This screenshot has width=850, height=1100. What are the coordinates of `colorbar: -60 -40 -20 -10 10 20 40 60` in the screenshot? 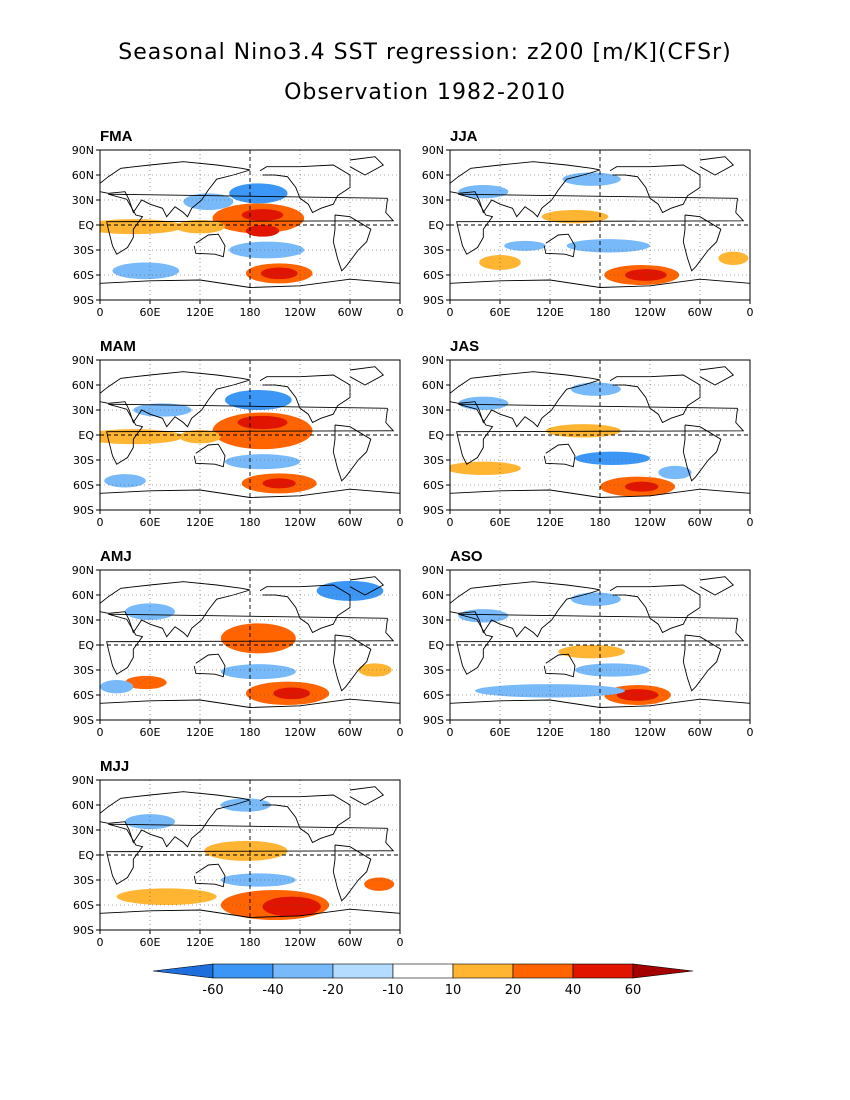 It's located at (423, 980).